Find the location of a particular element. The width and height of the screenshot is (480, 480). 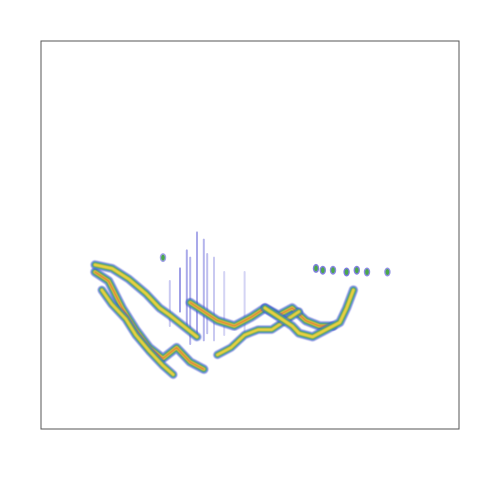

dot-mark-2-inner is located at coordinates (323, 270).